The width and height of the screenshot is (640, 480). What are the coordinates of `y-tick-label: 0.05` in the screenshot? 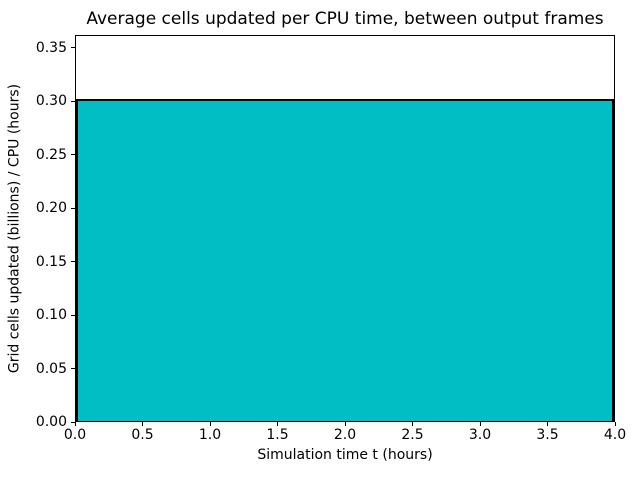 It's located at (51, 368).